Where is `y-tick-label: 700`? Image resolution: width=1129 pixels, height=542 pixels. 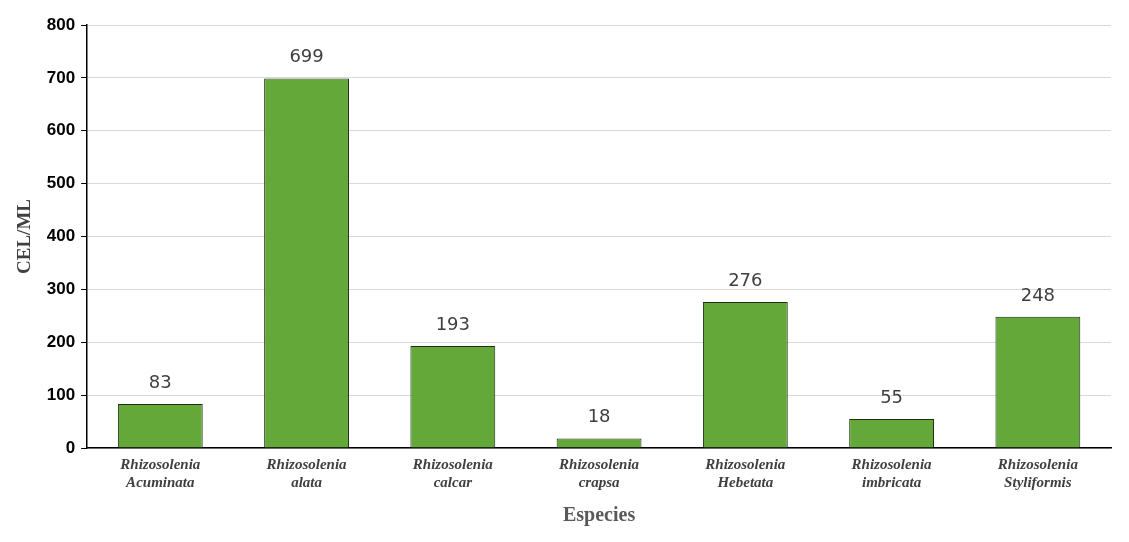
y-tick-label: 700 is located at coordinates (61, 77).